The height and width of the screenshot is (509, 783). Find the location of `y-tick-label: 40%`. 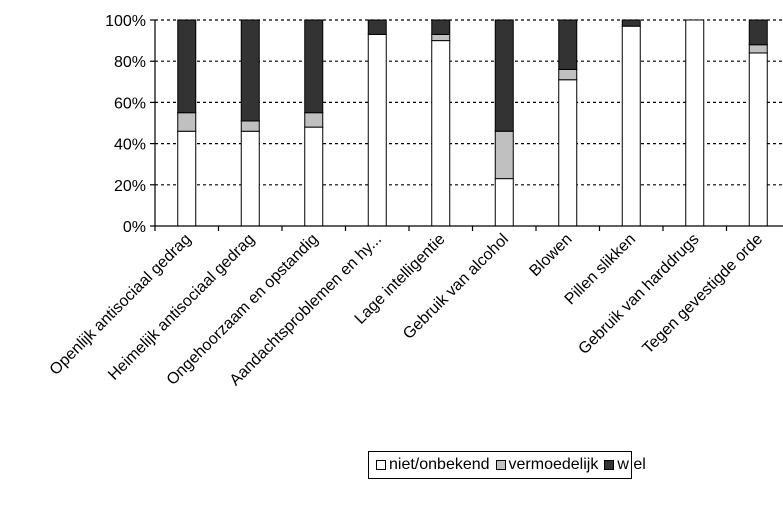

y-tick-label: 40% is located at coordinates (130, 145).